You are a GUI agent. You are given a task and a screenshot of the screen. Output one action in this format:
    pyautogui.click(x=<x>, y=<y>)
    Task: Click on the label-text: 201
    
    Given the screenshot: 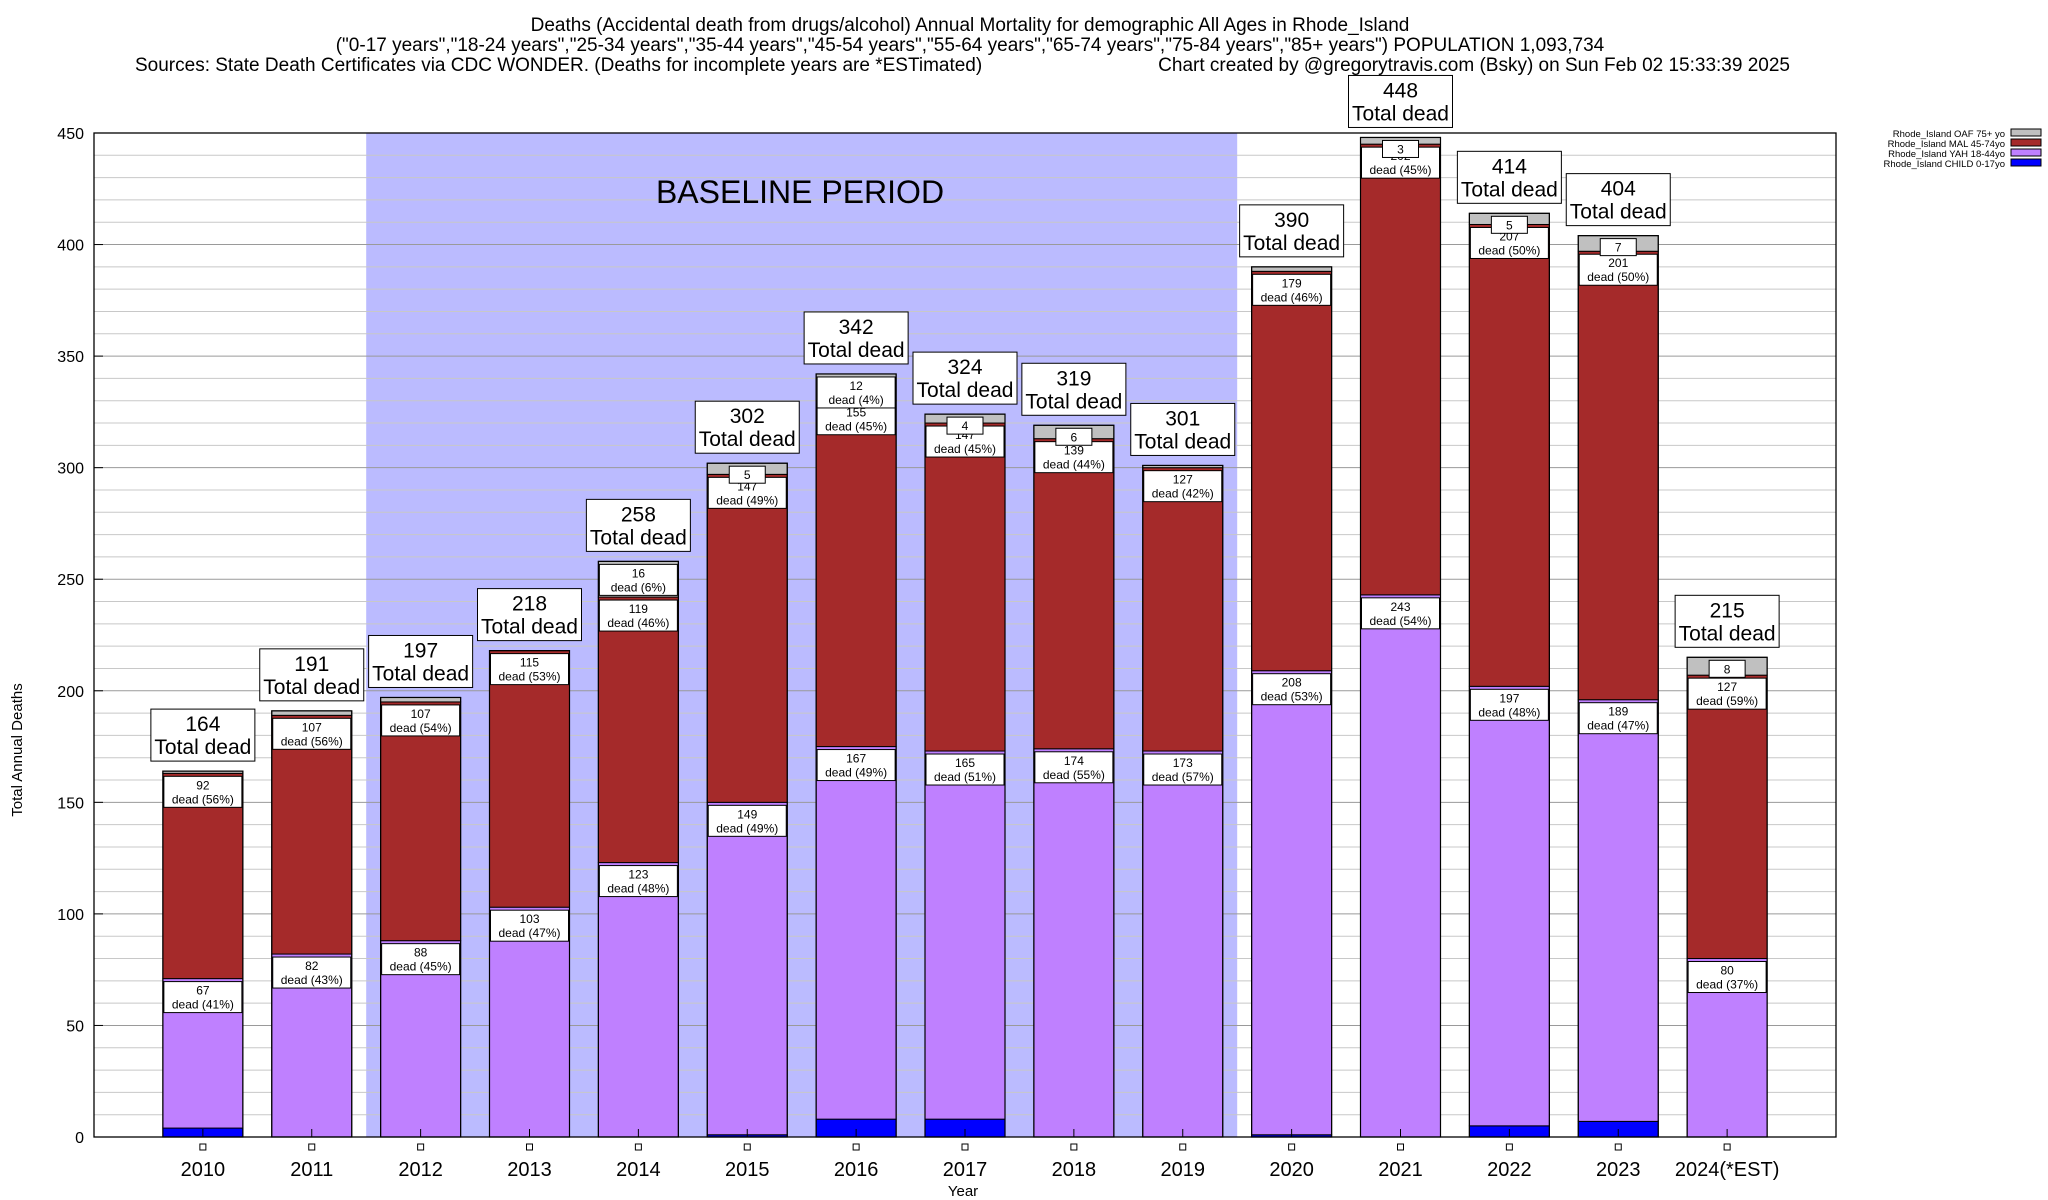 What is the action you would take?
    pyautogui.click(x=1618, y=263)
    